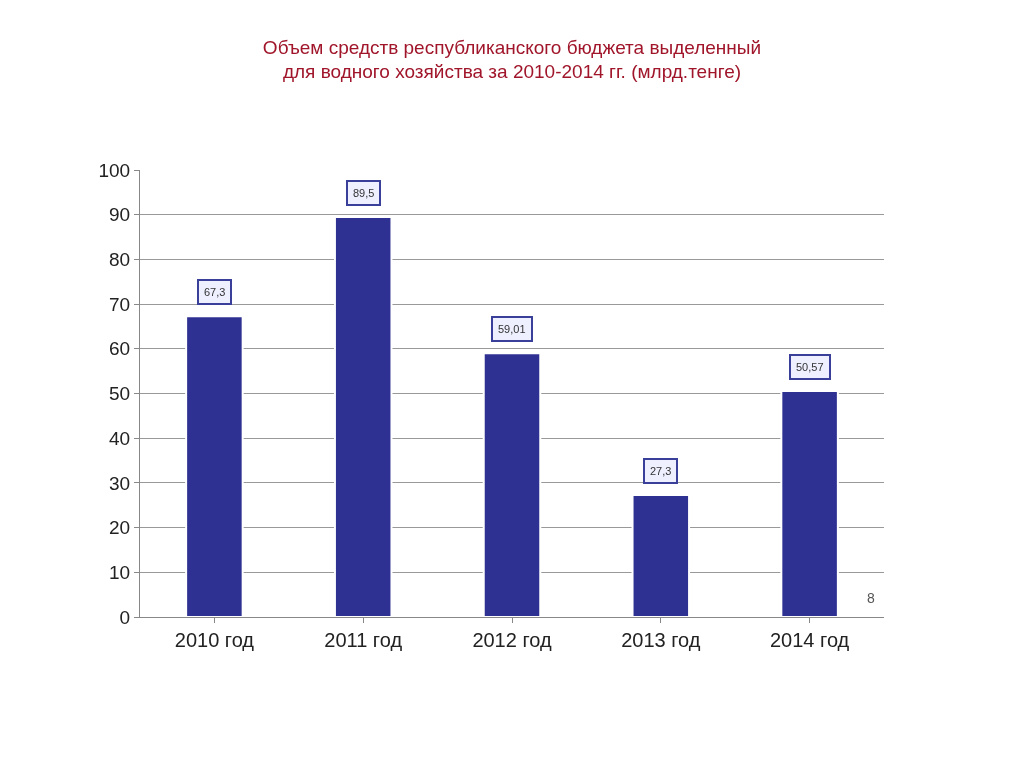 Image resolution: width=1024 pixels, height=767 pixels. Describe the element at coordinates (363, 640) in the screenshot. I see `x-tick-label: 2011 год` at that location.